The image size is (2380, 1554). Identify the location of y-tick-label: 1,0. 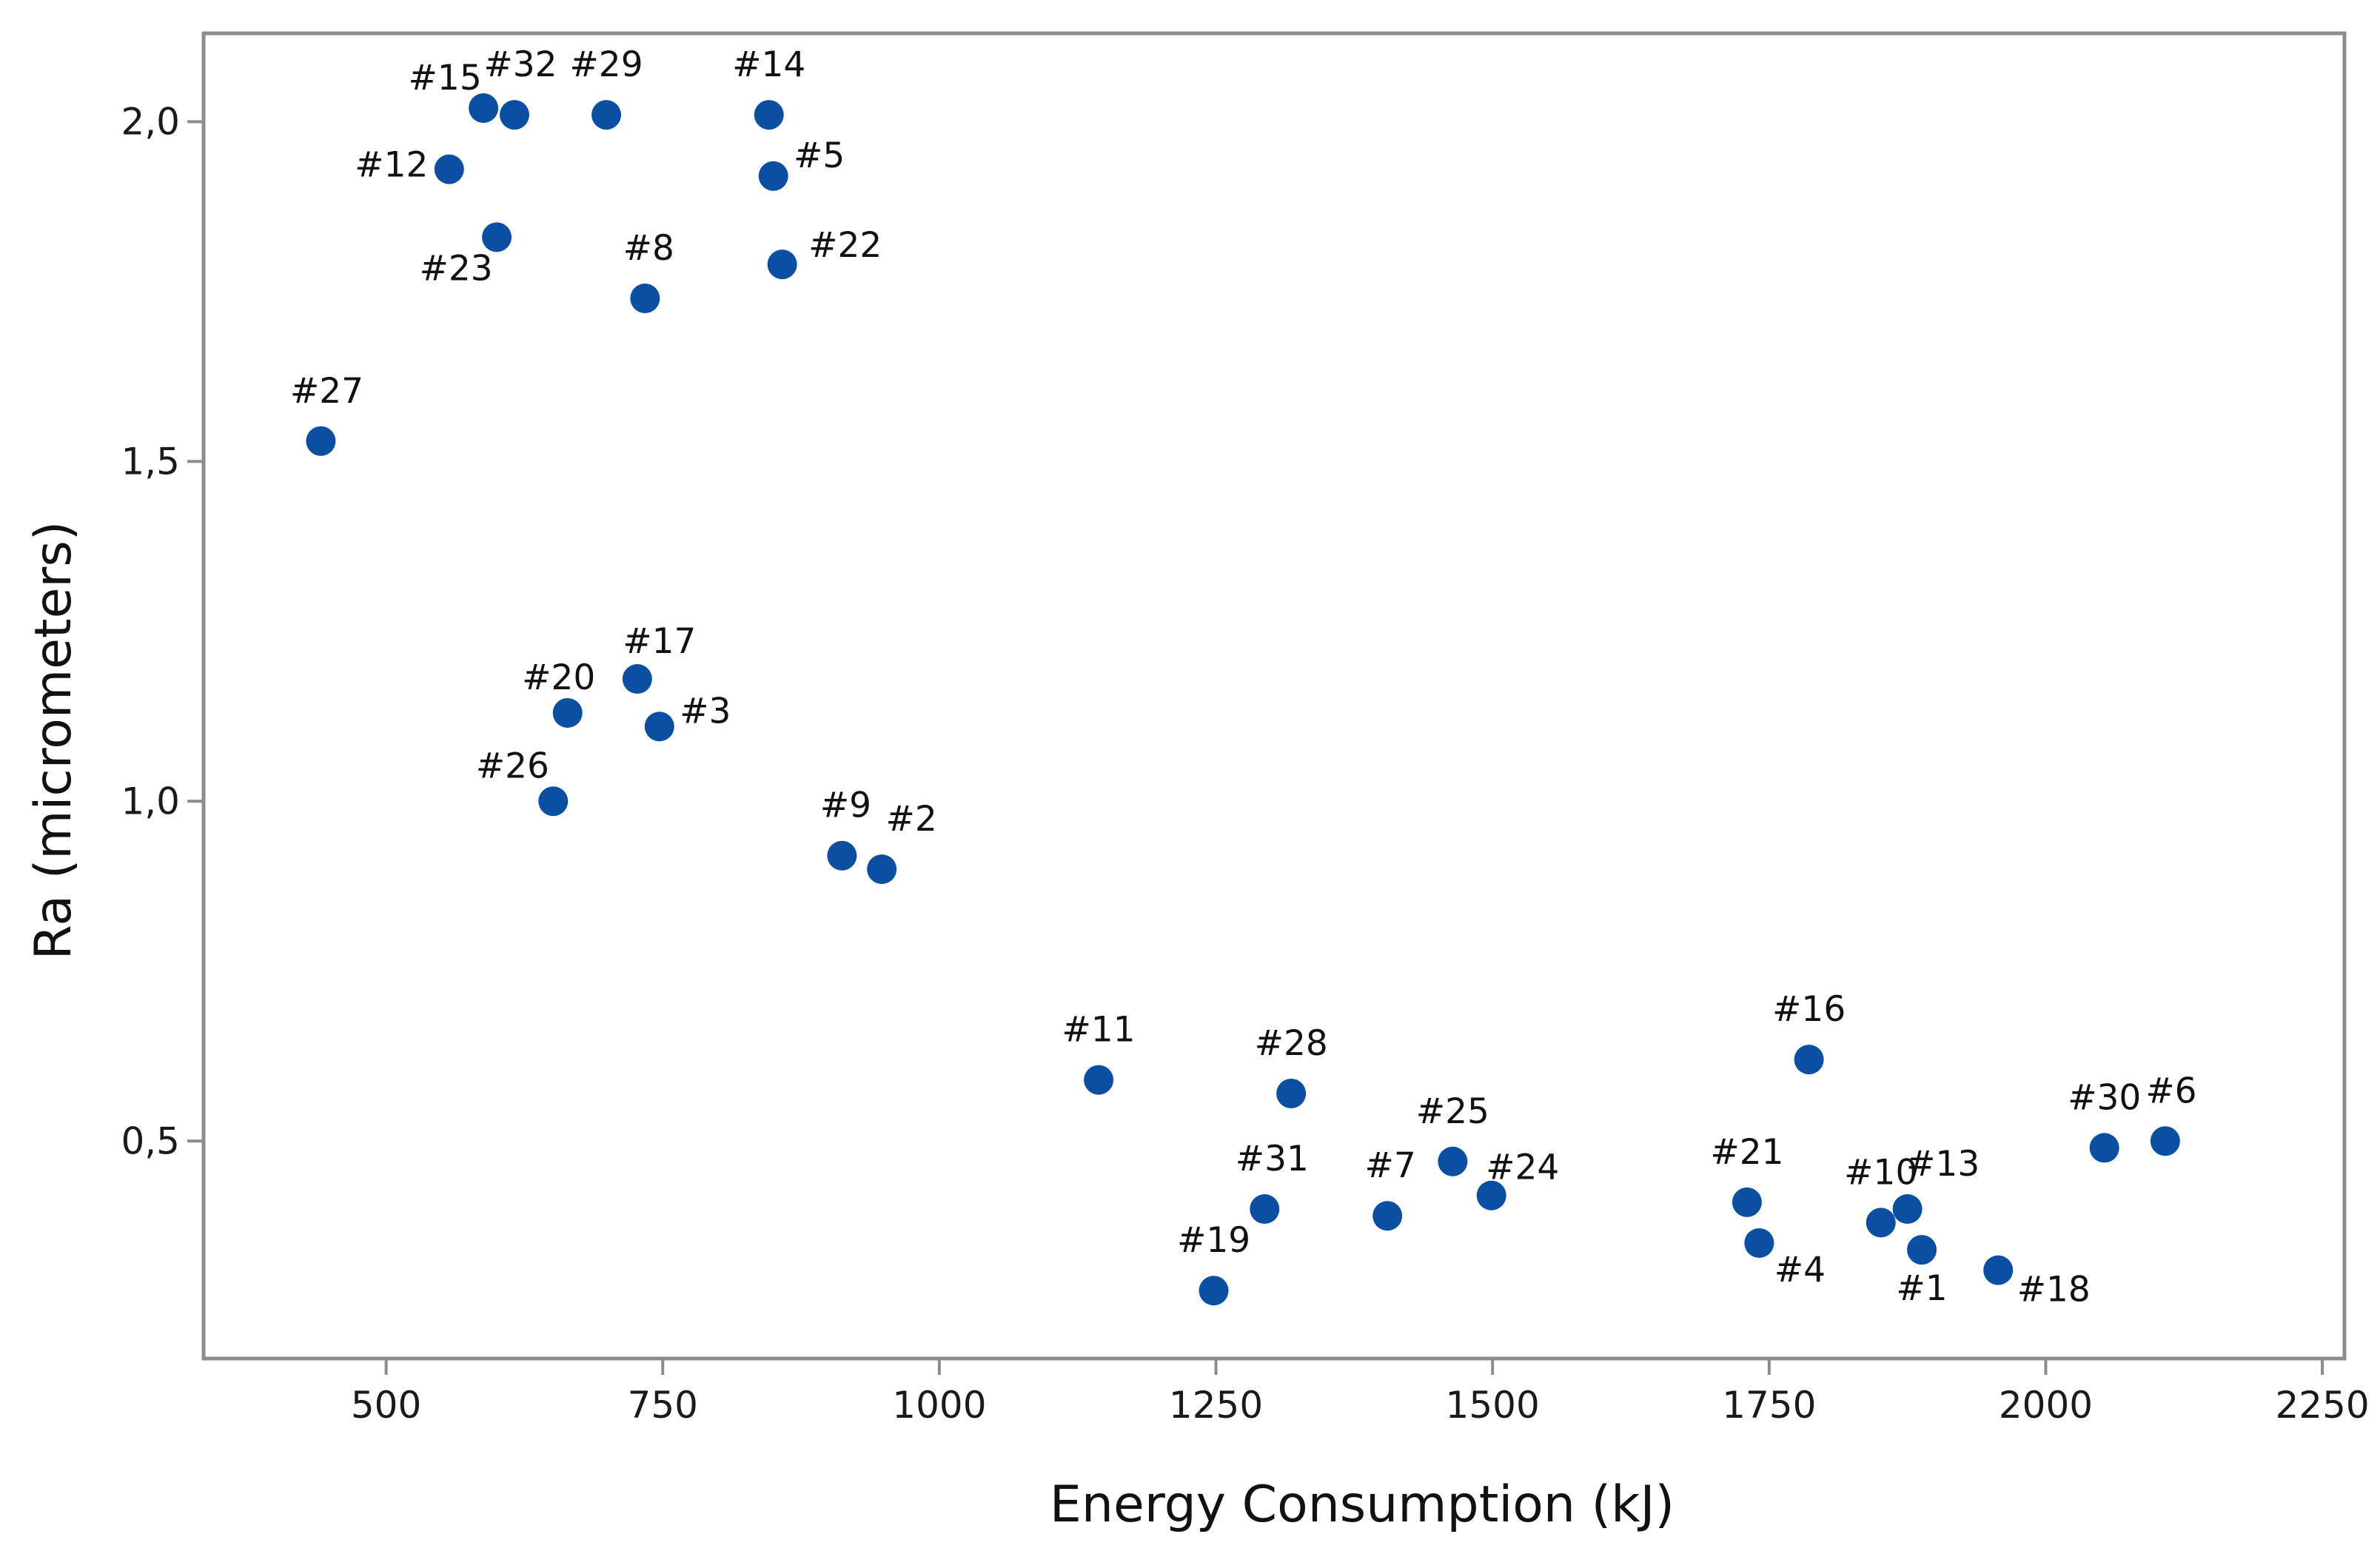
(150, 802).